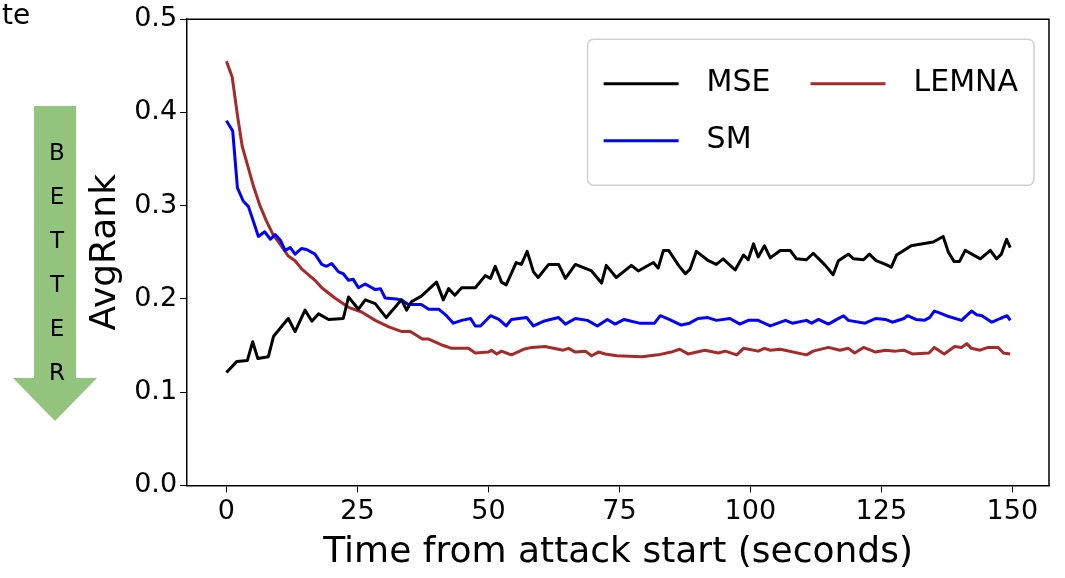  Describe the element at coordinates (156, 483) in the screenshot. I see `y-tick-label: 0.0` at that location.